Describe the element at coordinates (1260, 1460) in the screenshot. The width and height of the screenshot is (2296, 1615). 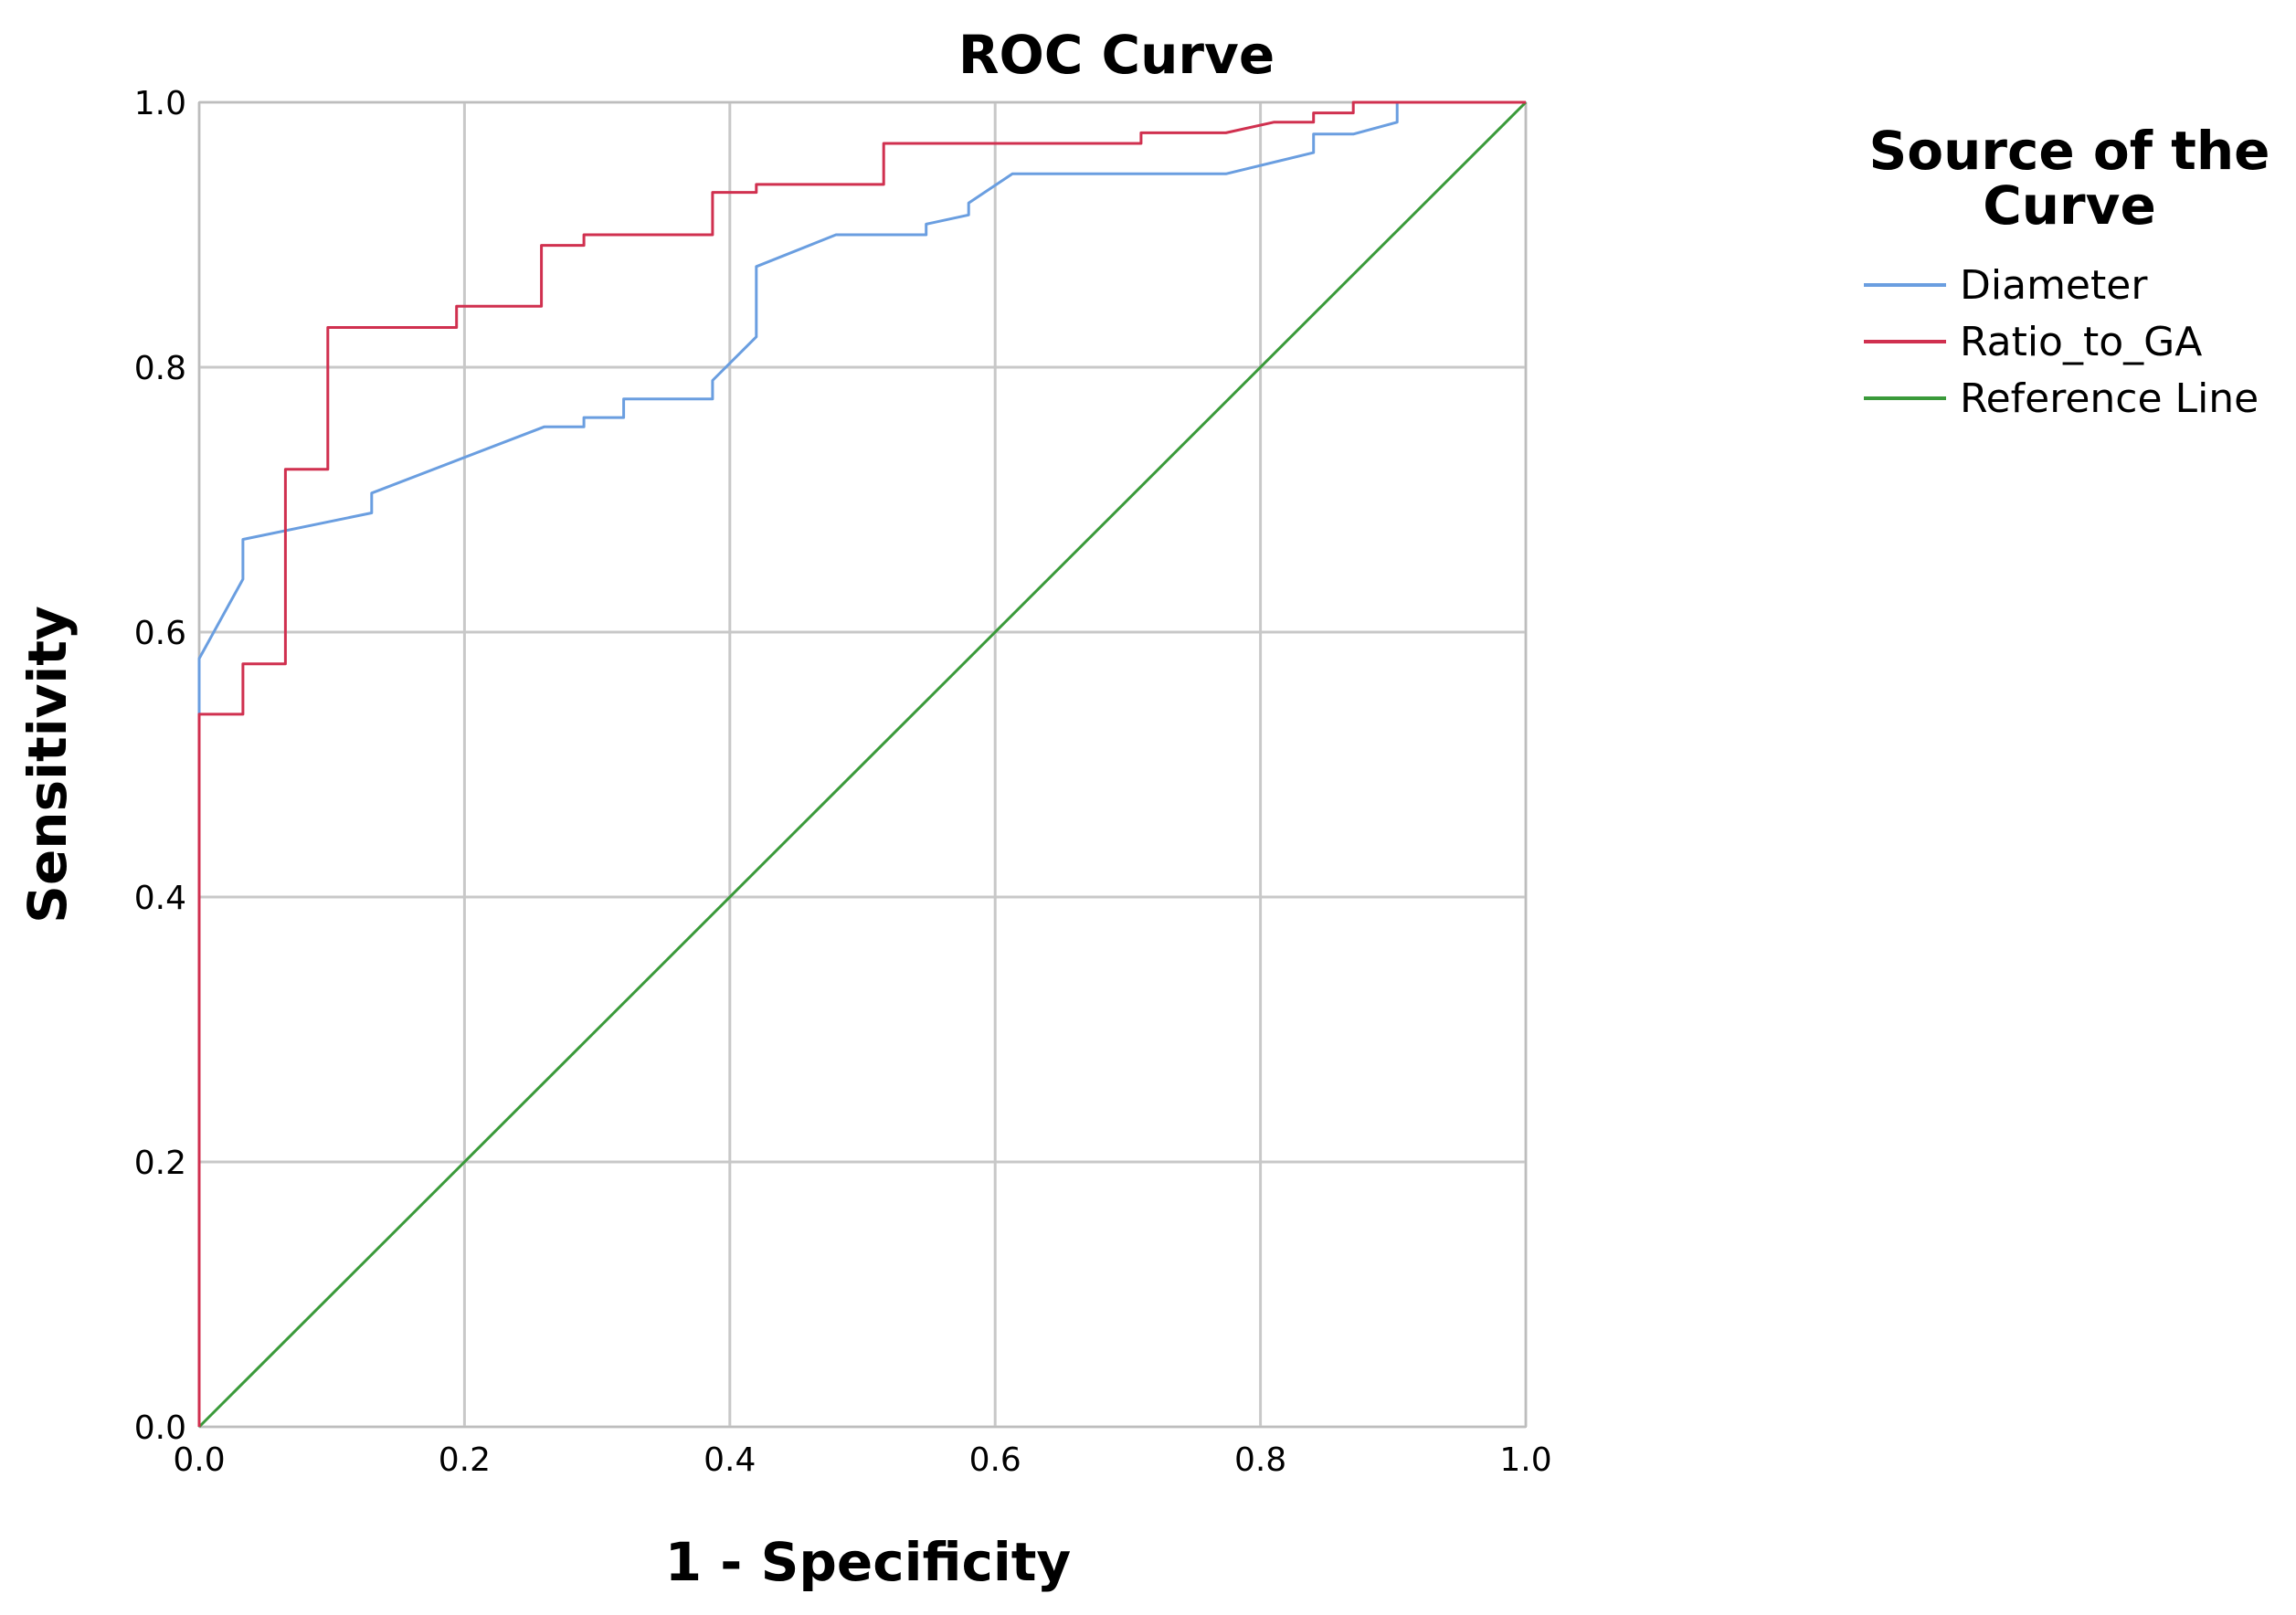
I see `x-tick-label: 0.8` at that location.